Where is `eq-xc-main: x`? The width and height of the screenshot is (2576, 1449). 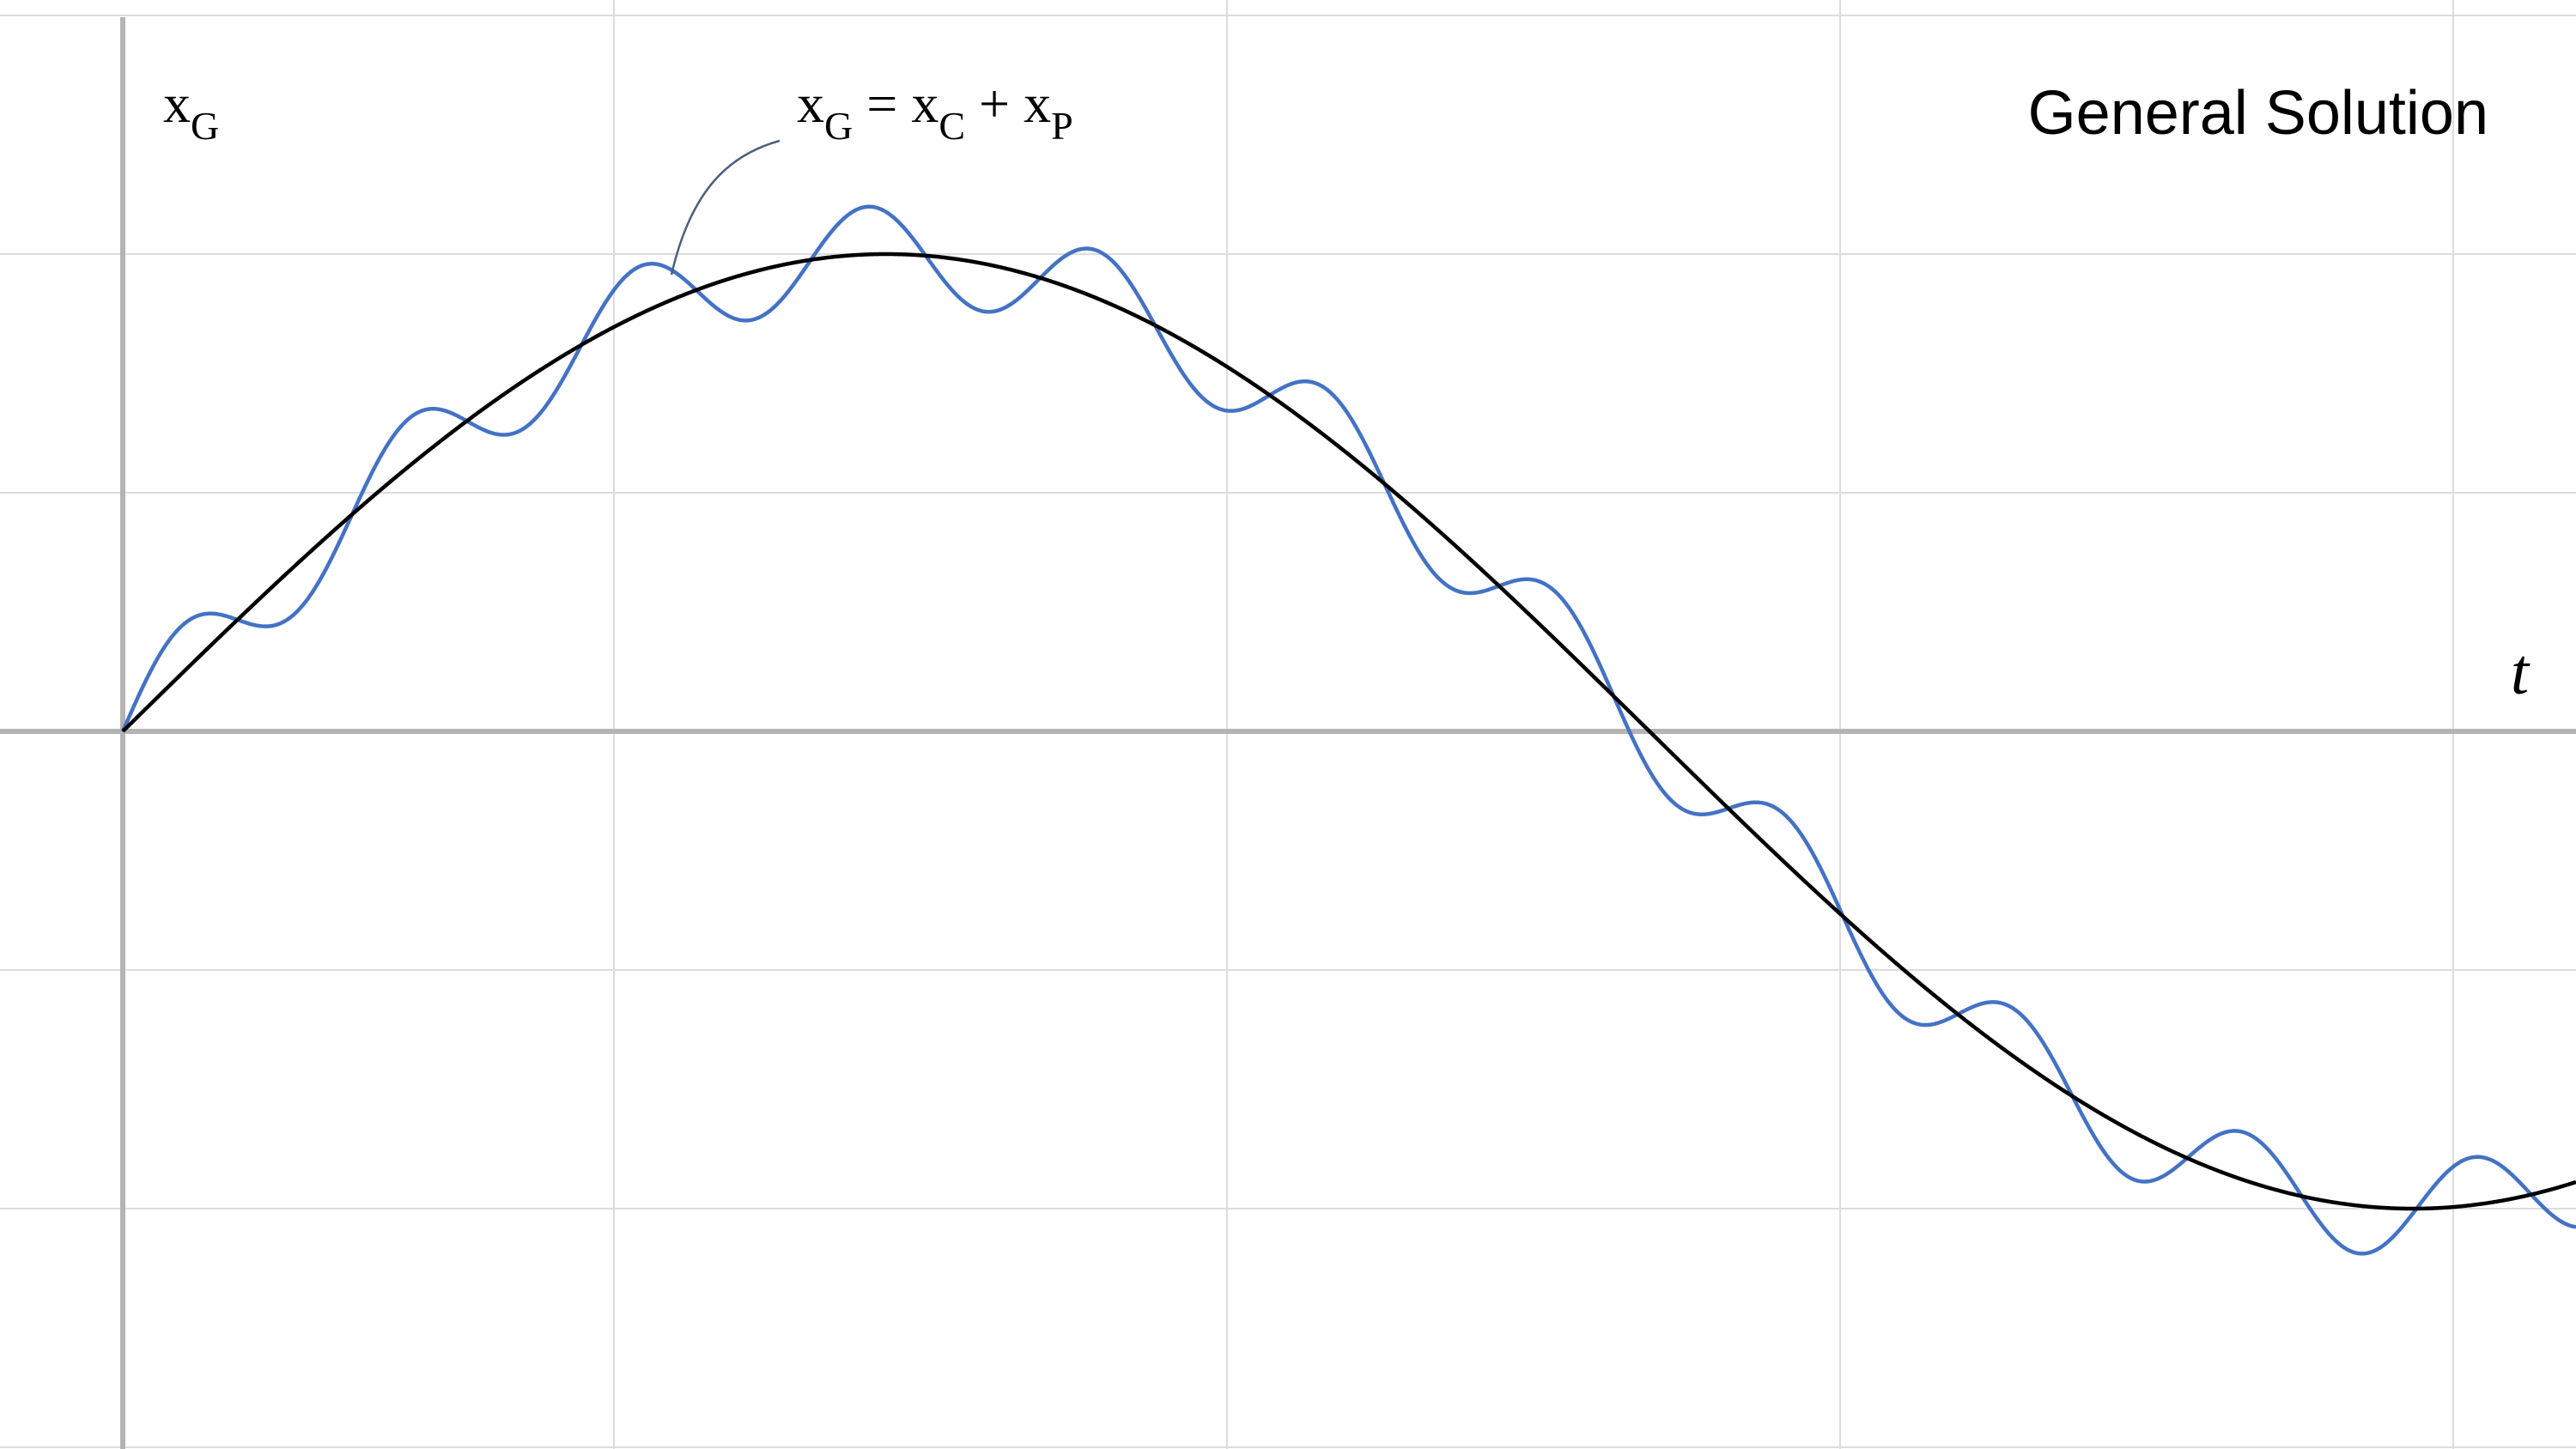 eq-xc-main: x is located at coordinates (925, 103).